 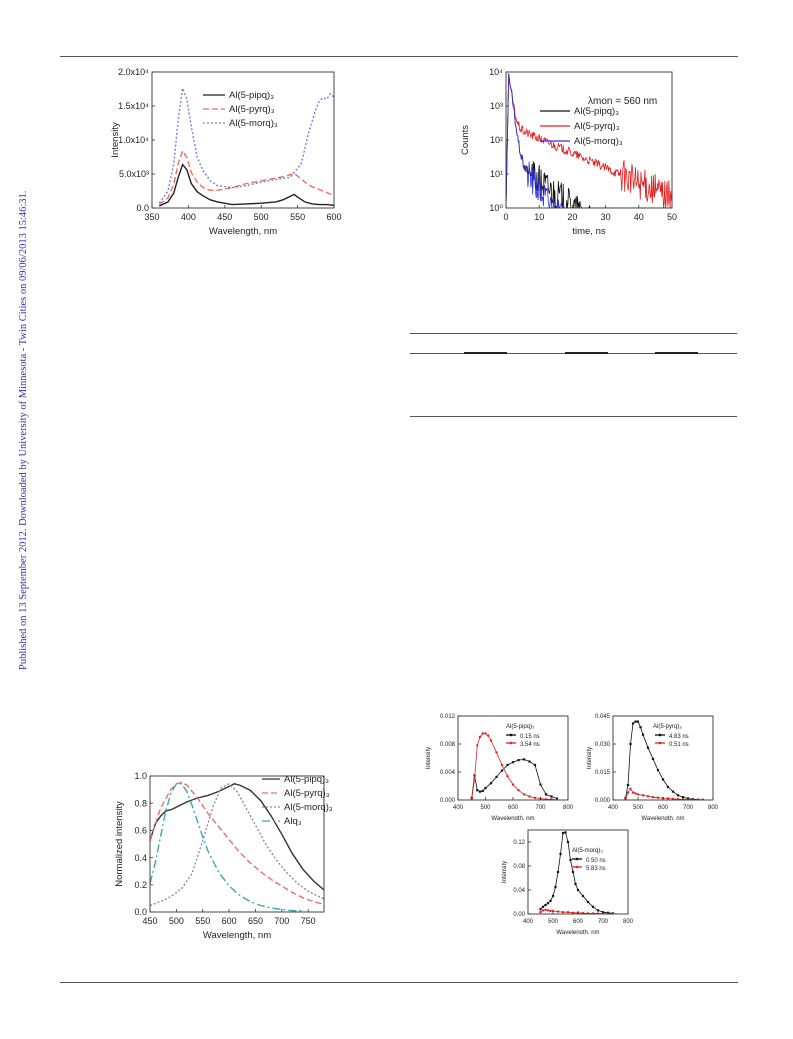 What do you see at coordinates (596, 111) in the screenshot?
I see `legend-label-0: Al(5-pipq)₃` at bounding box center [596, 111].